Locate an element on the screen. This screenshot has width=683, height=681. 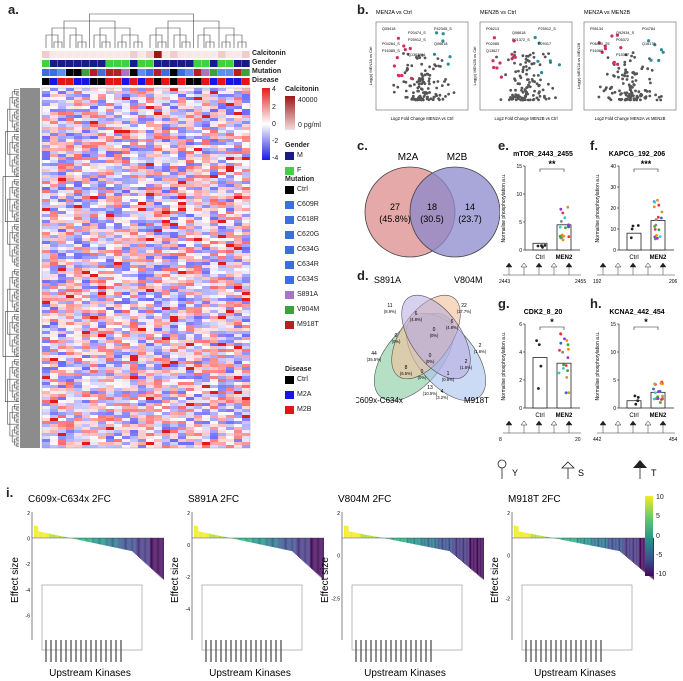
bar-title: KCNA2_442_454 is located at coordinates (636, 312).